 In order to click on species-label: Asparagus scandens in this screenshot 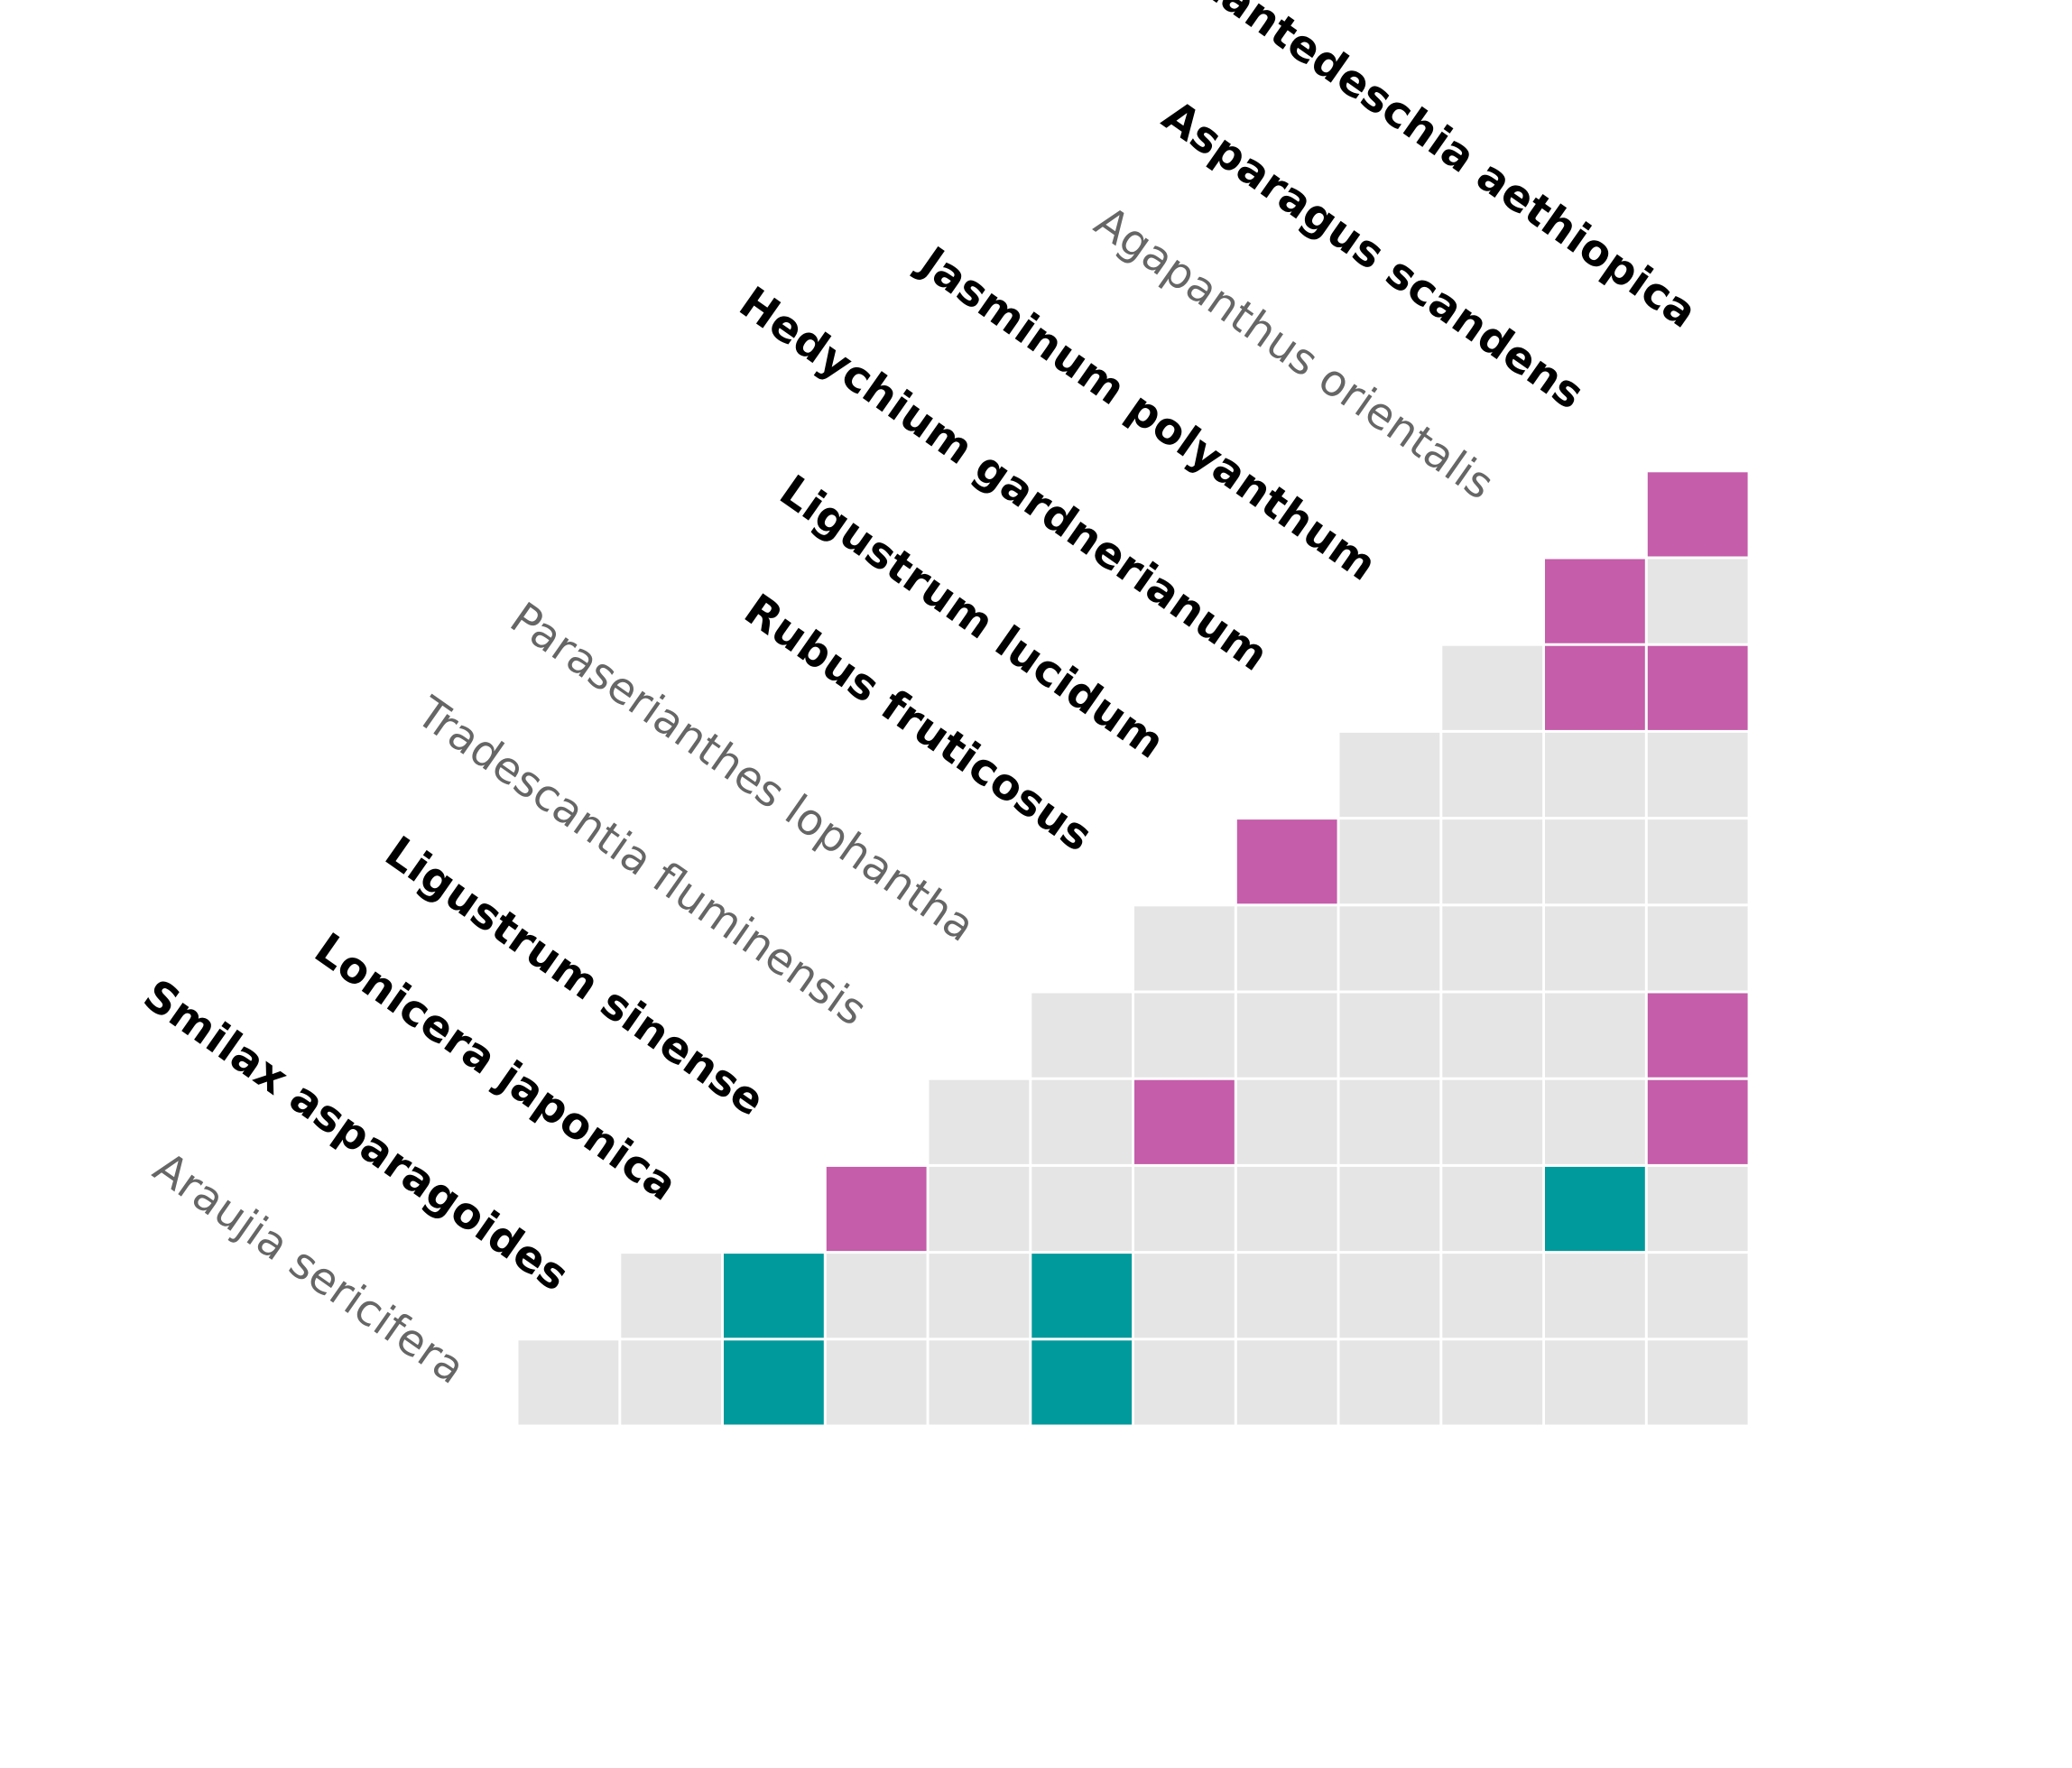, I will do `click(1373, 255)`.